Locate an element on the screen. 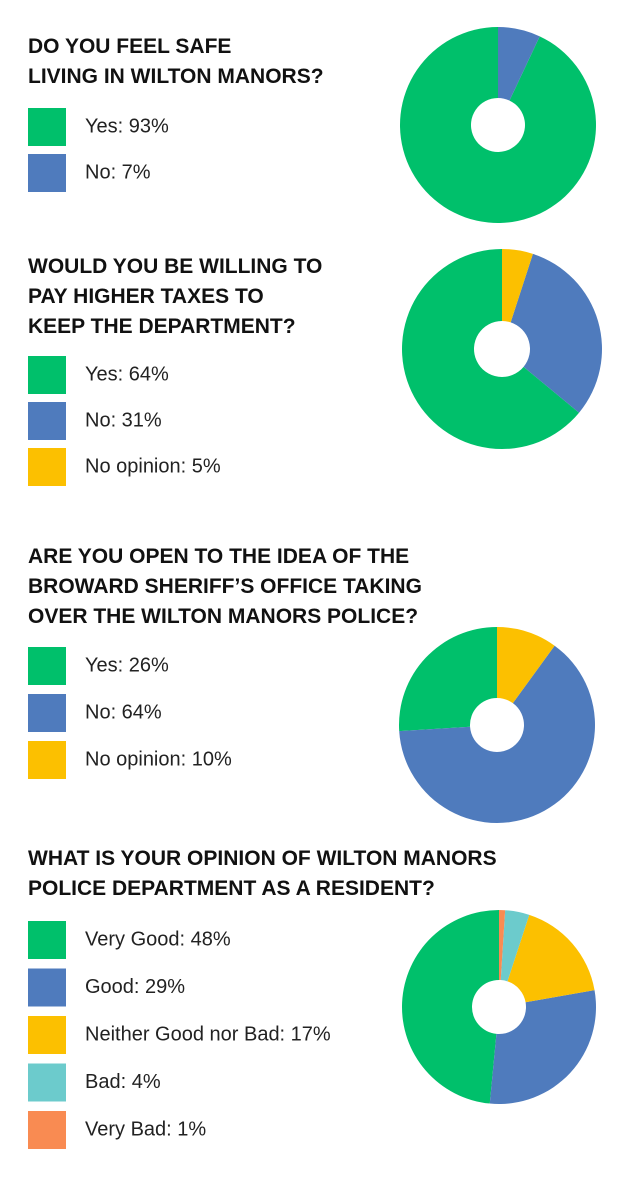 The image size is (640, 1186). chart-title: OVER THE WILTON MANORS POLICE? is located at coordinates (223, 616).